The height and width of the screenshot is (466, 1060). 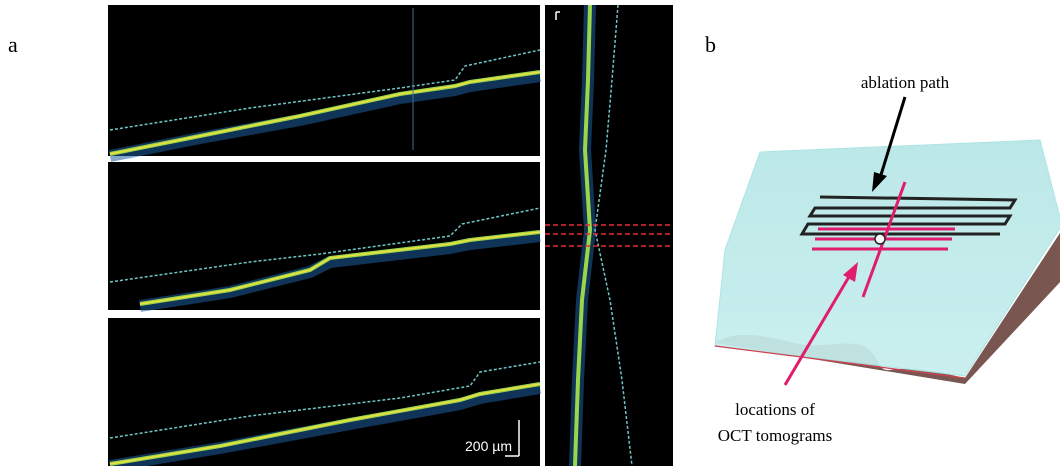 I want to click on panel-label: b, so click(x=710, y=44).